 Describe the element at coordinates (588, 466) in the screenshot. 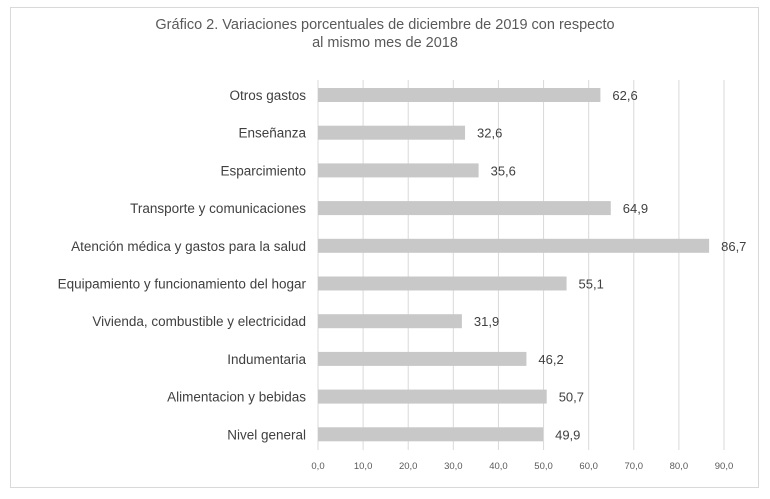

I see `x-tick-label-6: 60,0` at that location.